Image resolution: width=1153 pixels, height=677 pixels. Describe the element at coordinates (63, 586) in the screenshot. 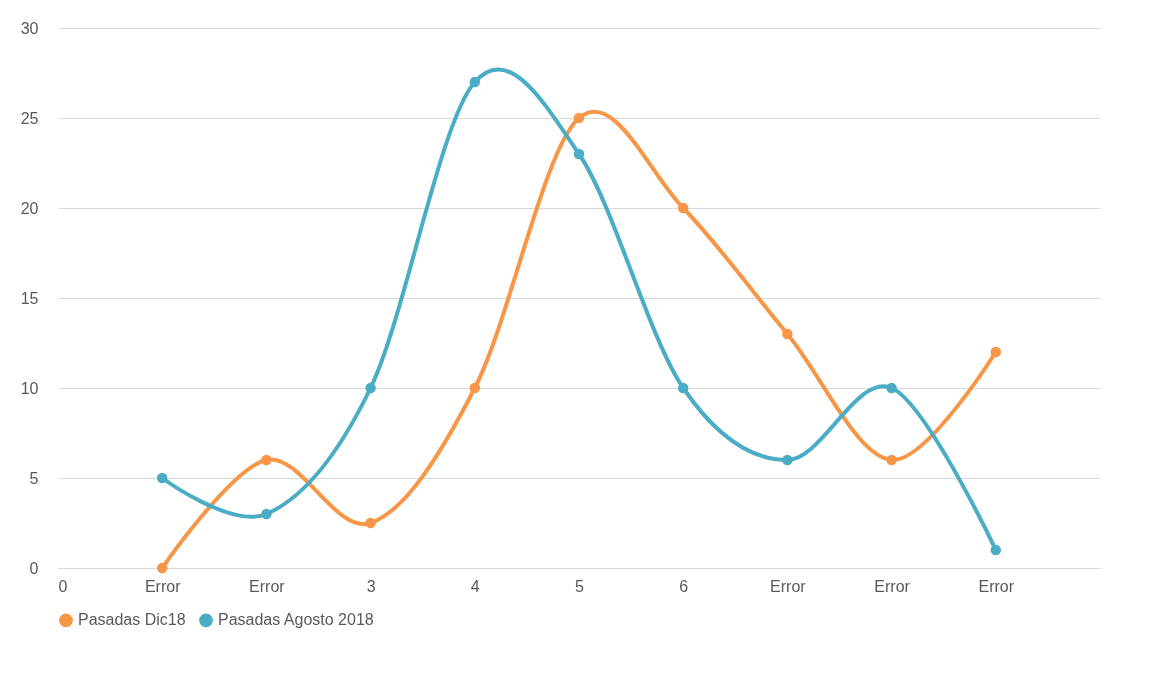

I see `x-tick-label: 0` at that location.